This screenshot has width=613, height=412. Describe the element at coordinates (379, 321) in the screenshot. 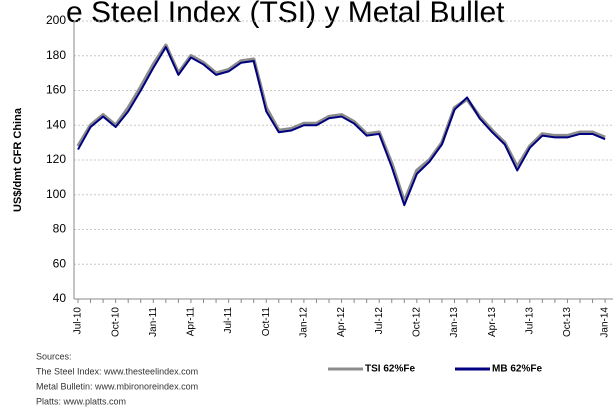

I see `x-tick-label: Jul-12` at that location.